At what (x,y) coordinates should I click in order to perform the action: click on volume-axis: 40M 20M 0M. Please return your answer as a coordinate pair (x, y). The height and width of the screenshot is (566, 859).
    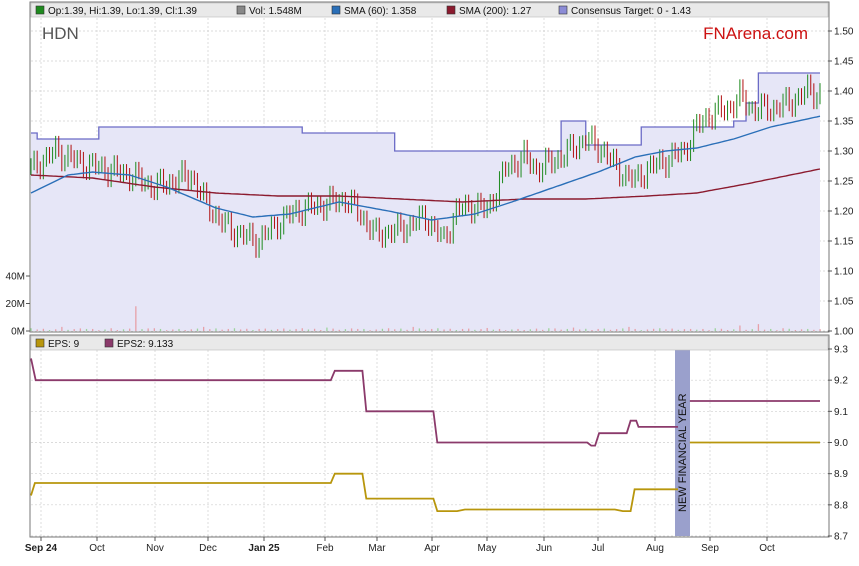
    Looking at the image, I should click on (18, 305).